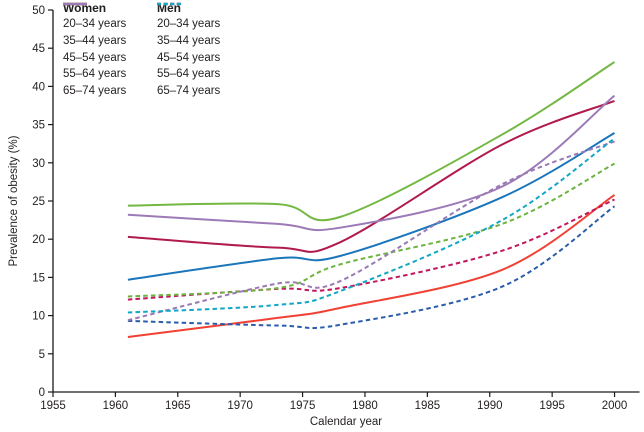 The height and width of the screenshot is (432, 644). What do you see at coordinates (38, 278) in the screenshot?
I see `y-tick-label: 15` at bounding box center [38, 278].